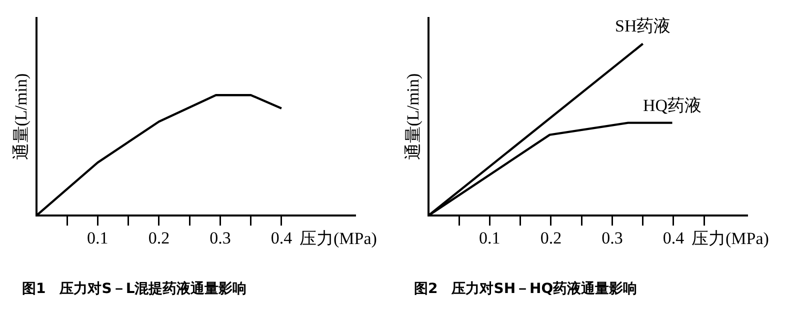 This screenshot has width=800, height=322. What do you see at coordinates (672, 105) in the screenshot?
I see `series-label: HQ药液` at bounding box center [672, 105].